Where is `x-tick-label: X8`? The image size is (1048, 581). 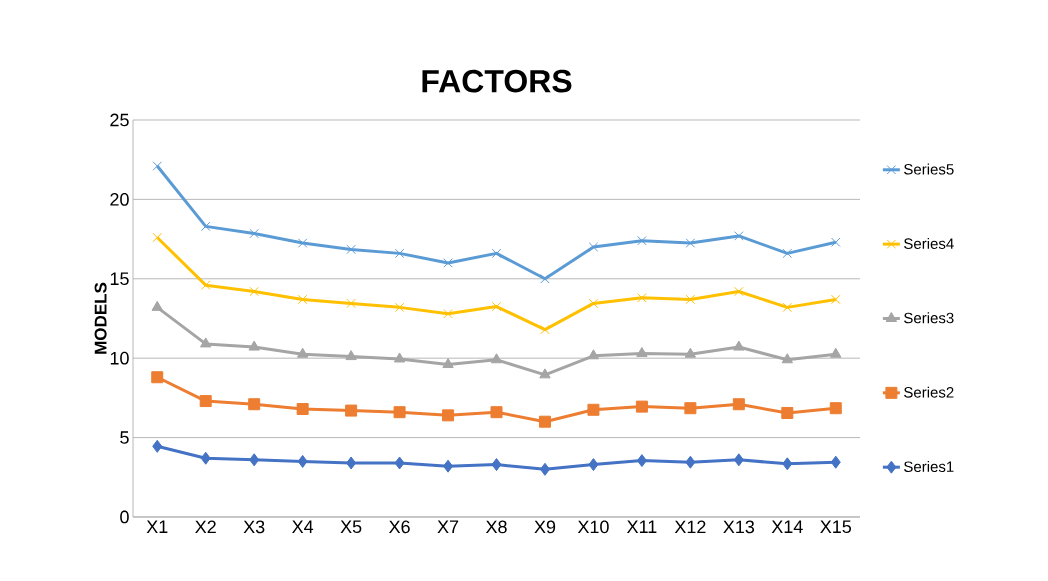
x-tick-label: X8 is located at coordinates (496, 527).